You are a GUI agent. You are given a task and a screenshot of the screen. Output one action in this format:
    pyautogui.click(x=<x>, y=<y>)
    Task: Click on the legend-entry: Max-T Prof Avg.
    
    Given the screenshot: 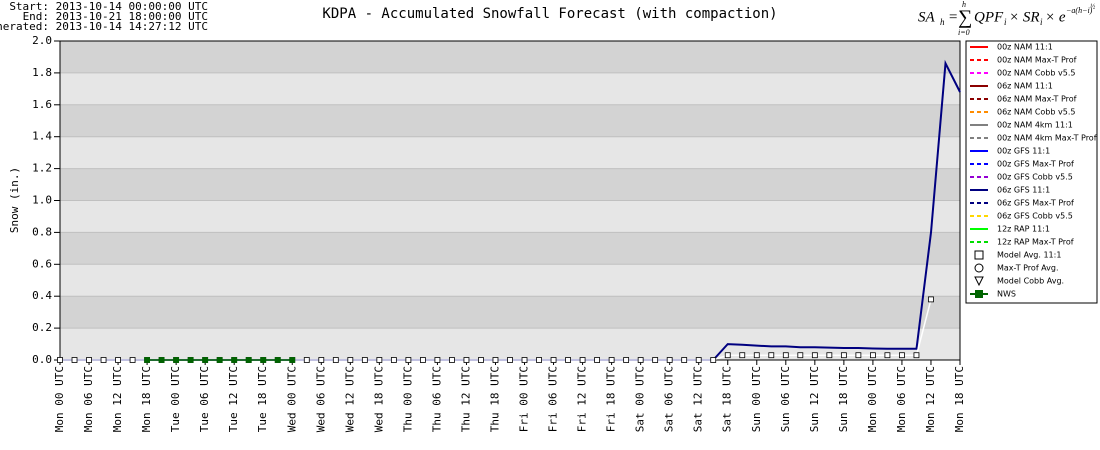 What is the action you would take?
    pyautogui.click(x=1016, y=268)
    